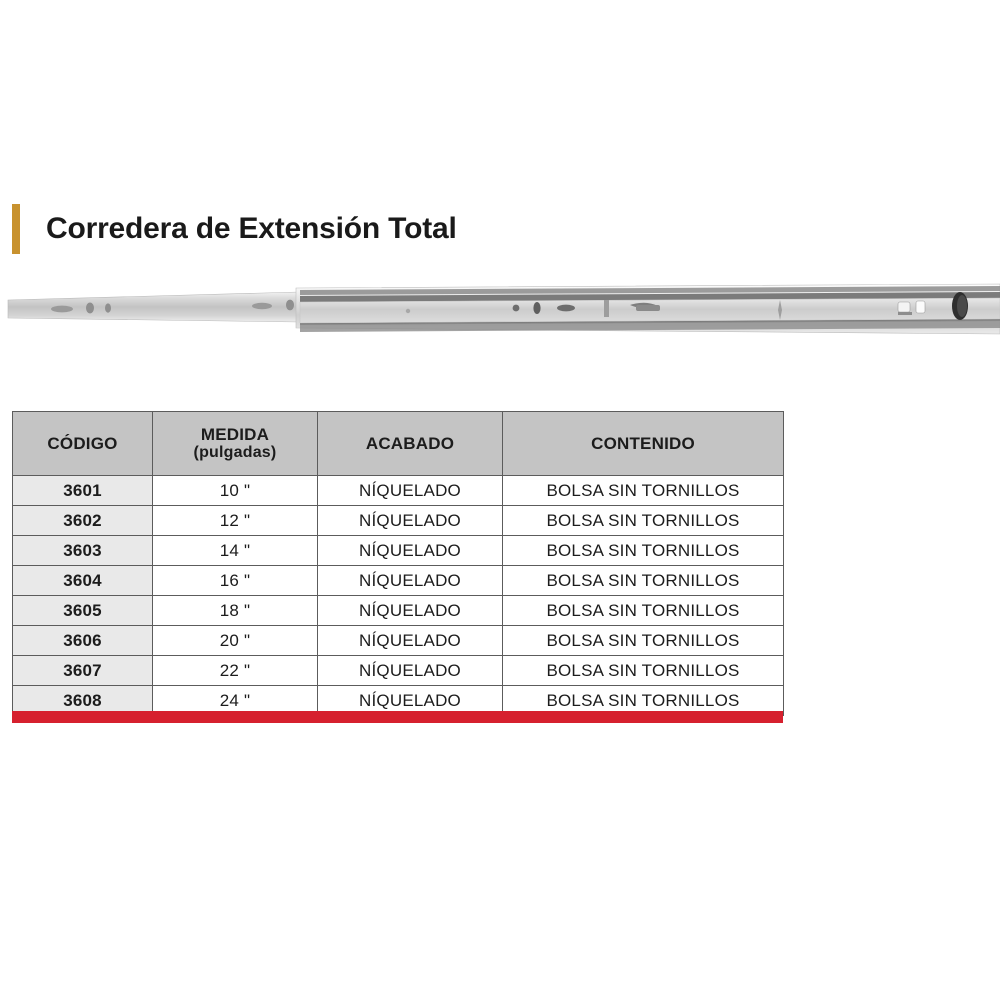 The height and width of the screenshot is (1000, 1000). Describe the element at coordinates (235, 453) in the screenshot. I see `column-header-medida-sublabel: (pulgadas)` at that location.